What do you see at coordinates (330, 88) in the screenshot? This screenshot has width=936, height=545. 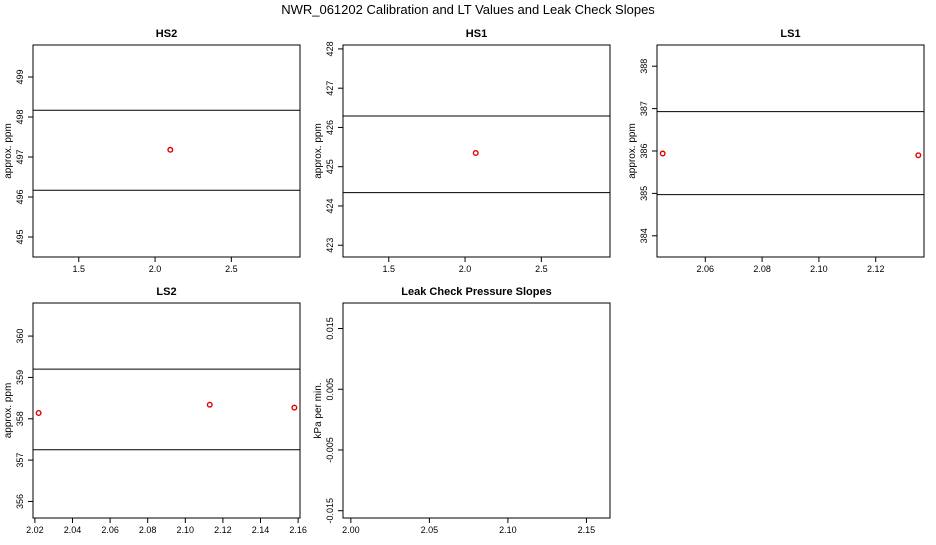 I see `y-tick-label: 427` at bounding box center [330, 88].